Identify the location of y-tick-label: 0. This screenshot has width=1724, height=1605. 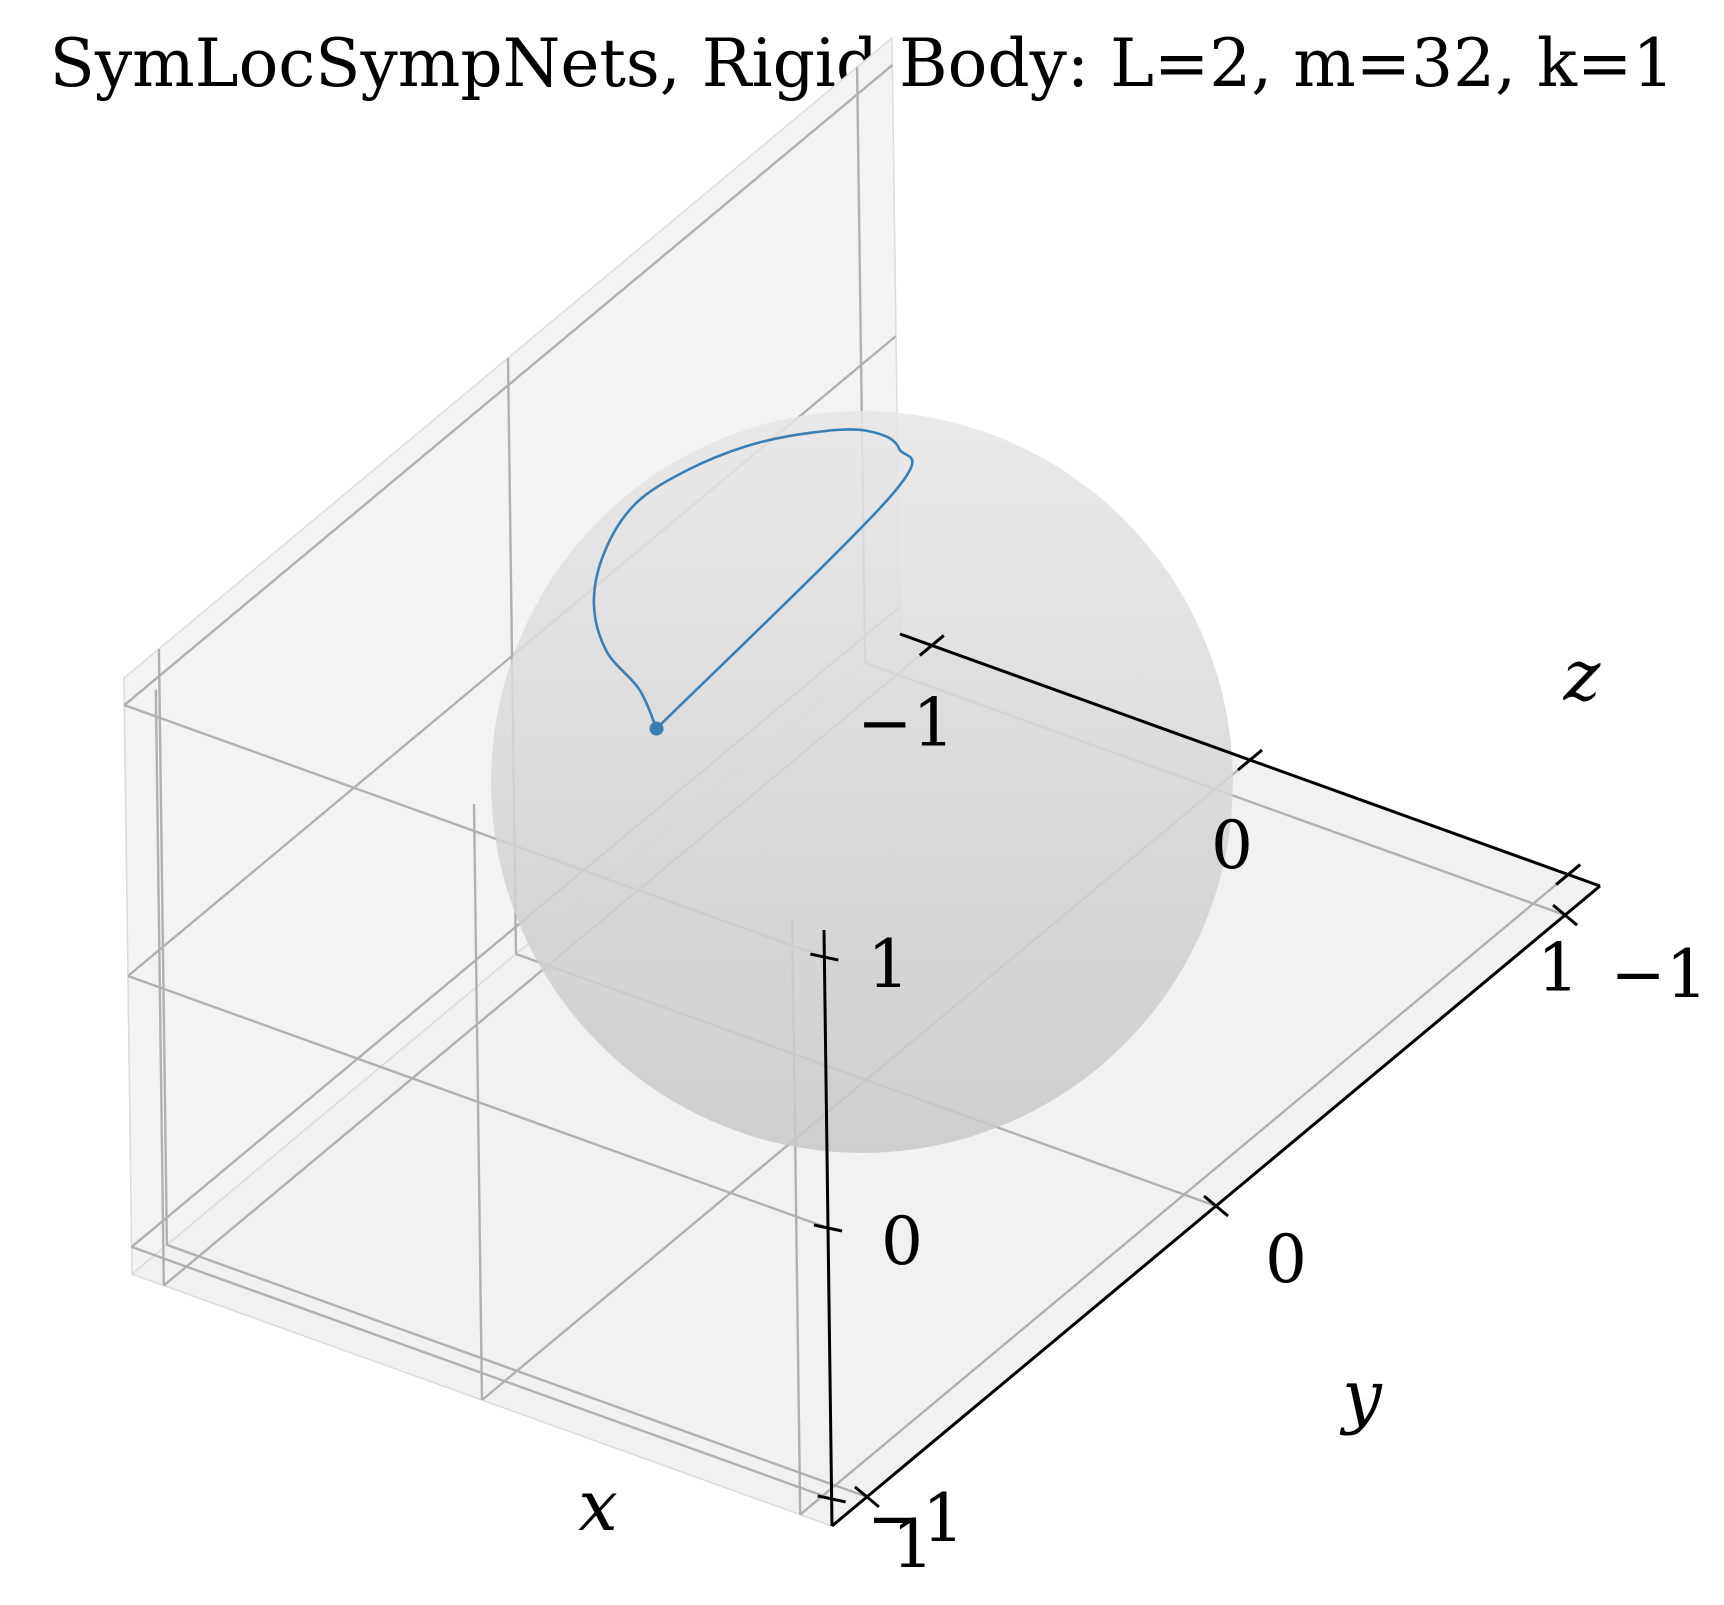
(1286, 1259).